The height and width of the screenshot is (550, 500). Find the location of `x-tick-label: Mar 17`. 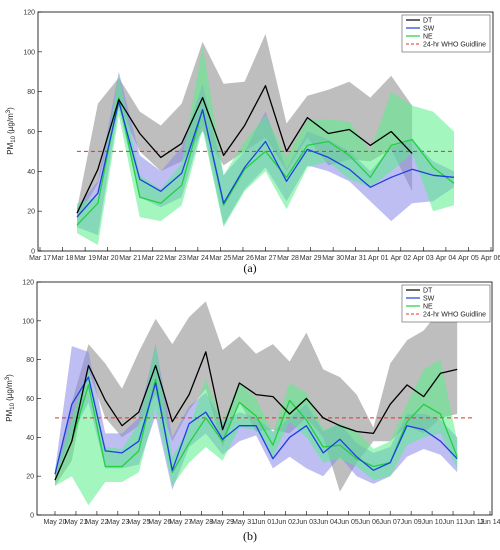

x-tick-label: Mar 17 is located at coordinates (40, 258).